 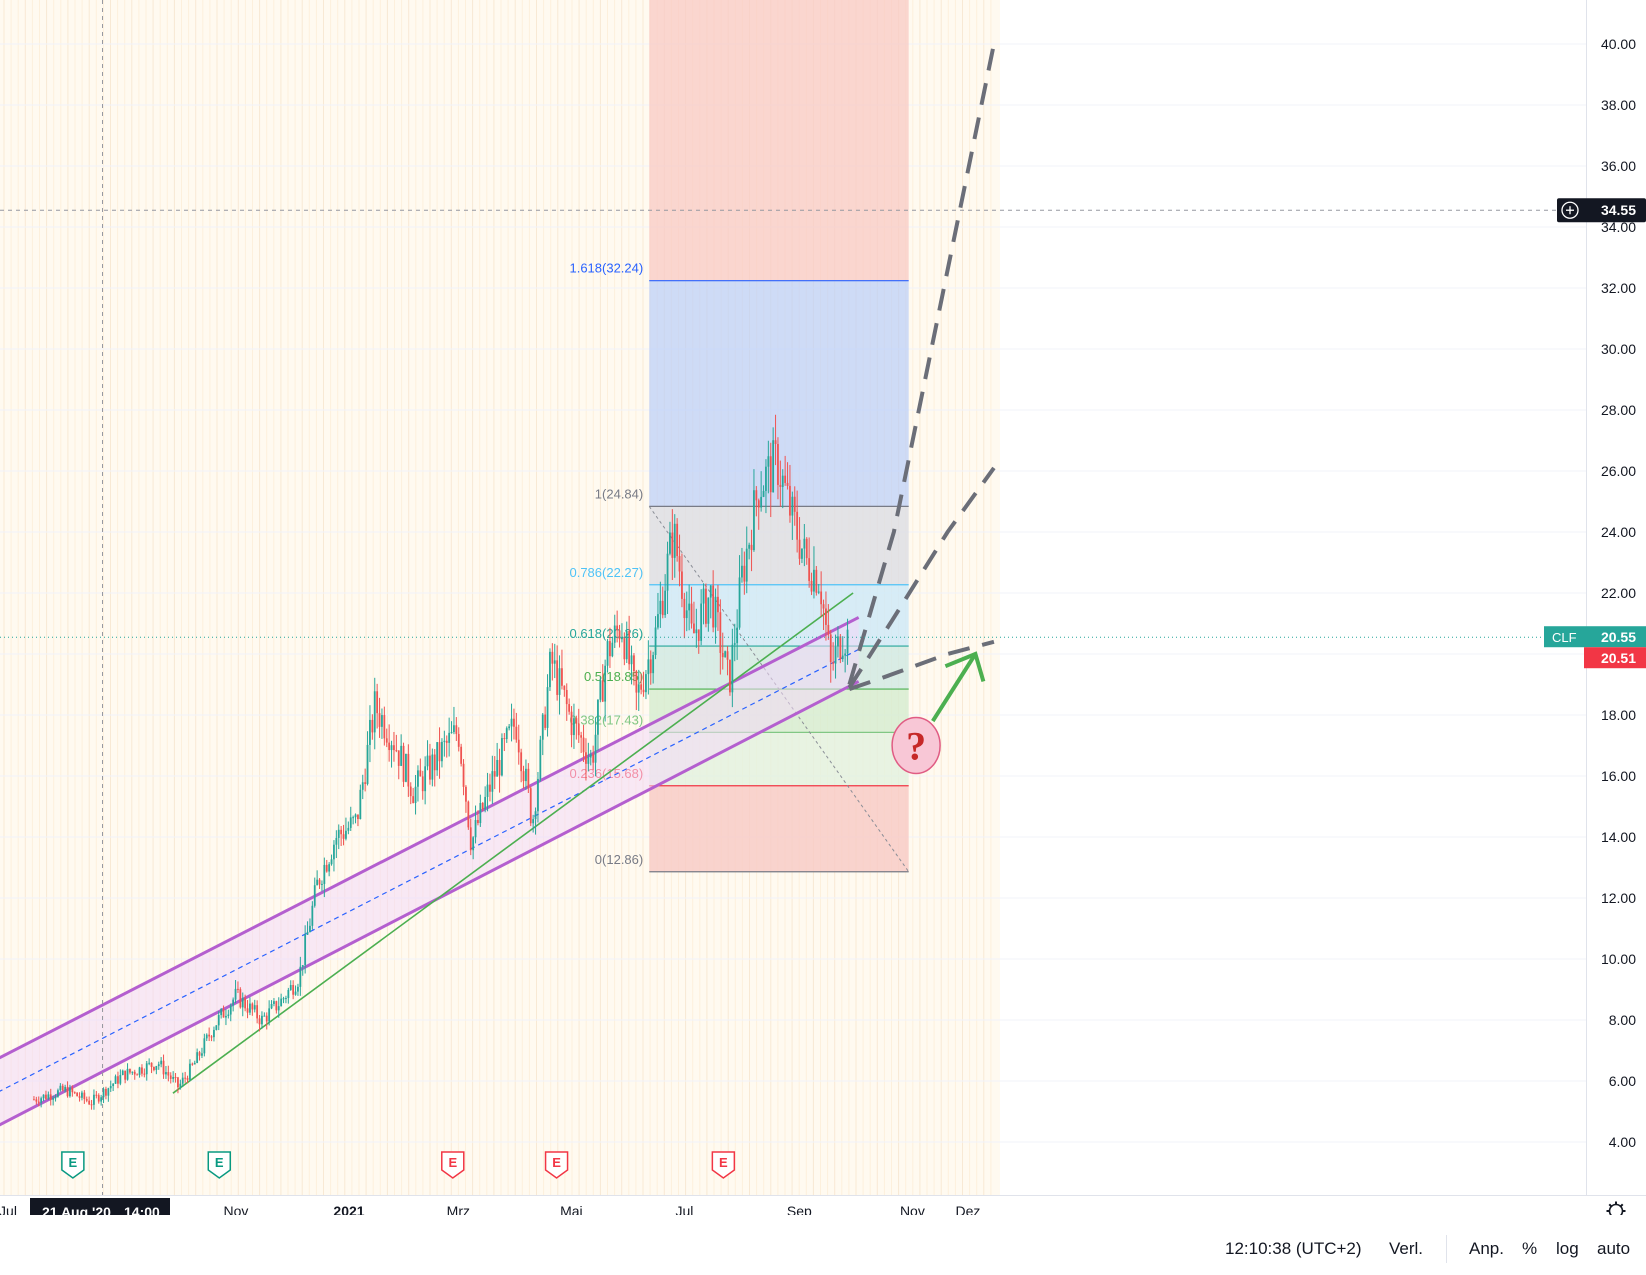 I want to click on y-tick-label: 4.00, so click(x=1622, y=1142).